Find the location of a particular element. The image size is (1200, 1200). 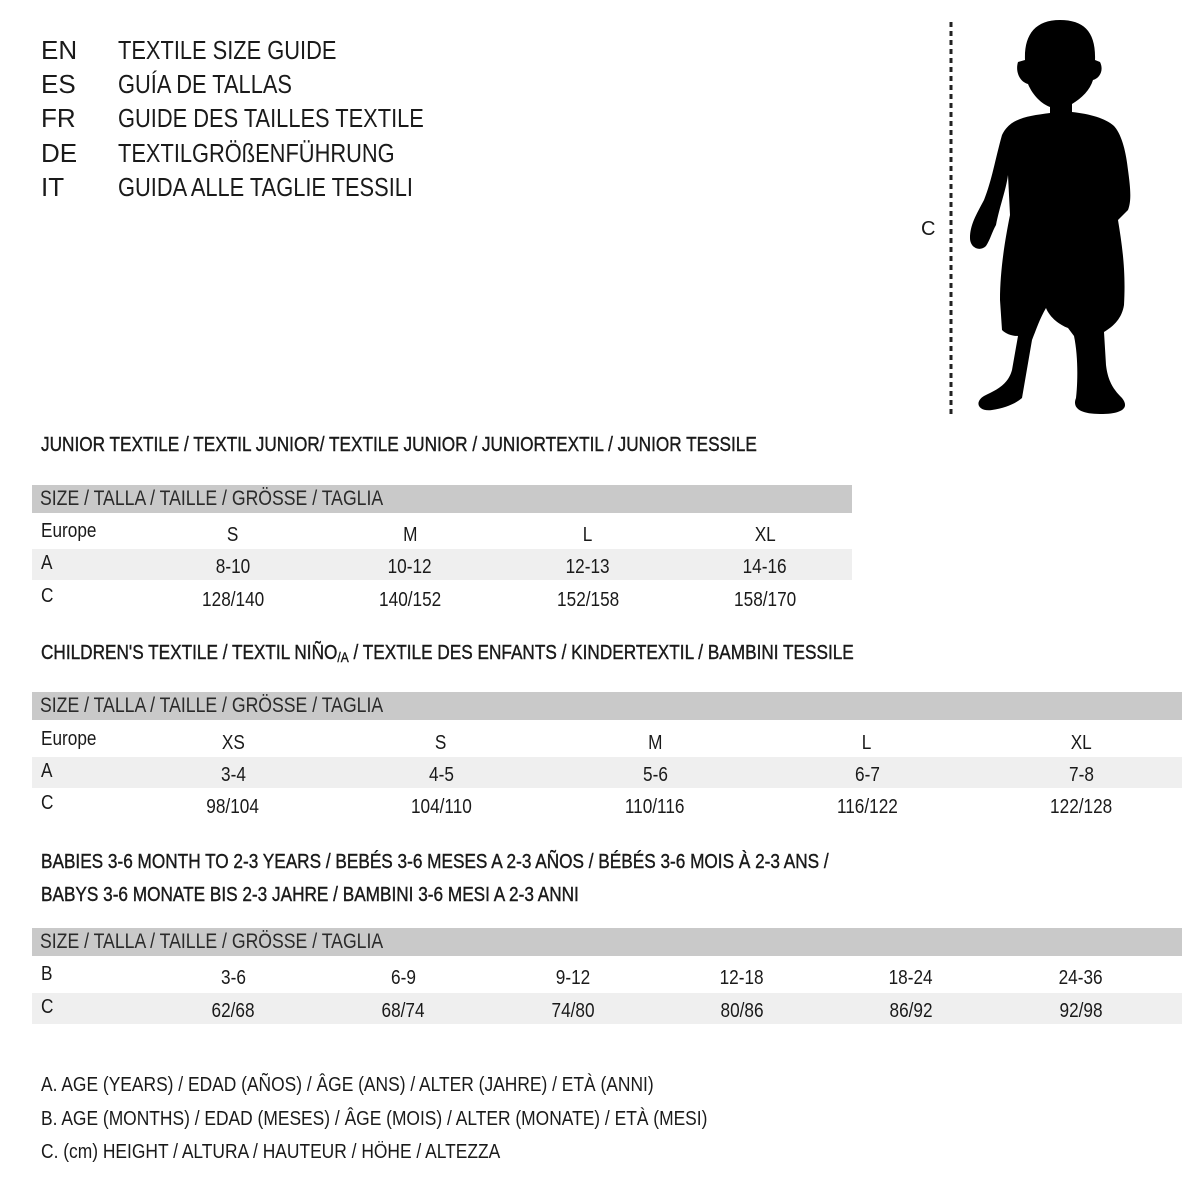

lang-title: TEXTILE SIZE GUIDE is located at coordinates (227, 50).